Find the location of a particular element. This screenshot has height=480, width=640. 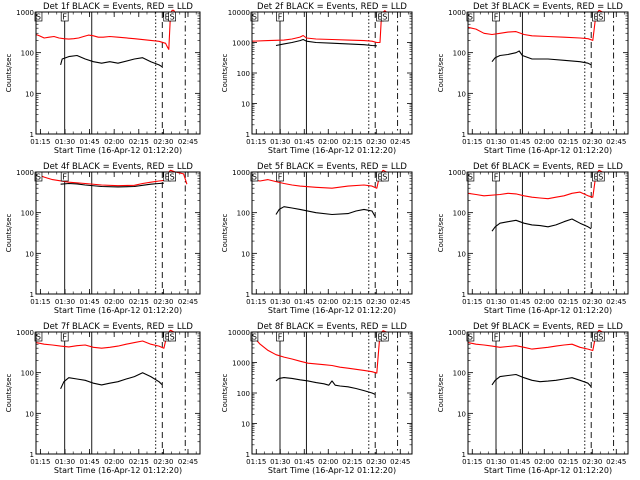

y-tick-label: 1 is located at coordinates (464, 295).